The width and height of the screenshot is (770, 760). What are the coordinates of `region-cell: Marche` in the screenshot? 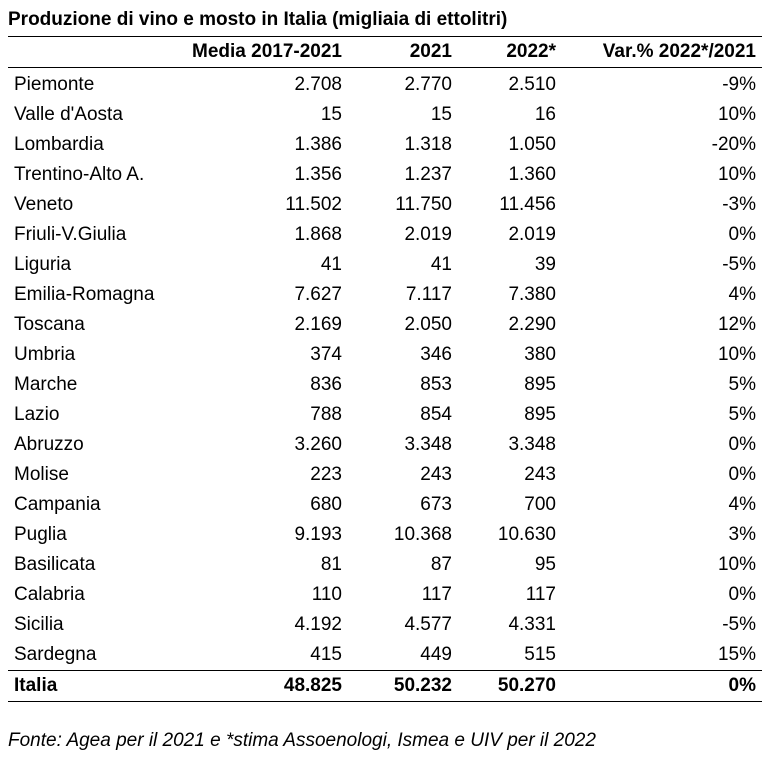 It's located at (46, 384).